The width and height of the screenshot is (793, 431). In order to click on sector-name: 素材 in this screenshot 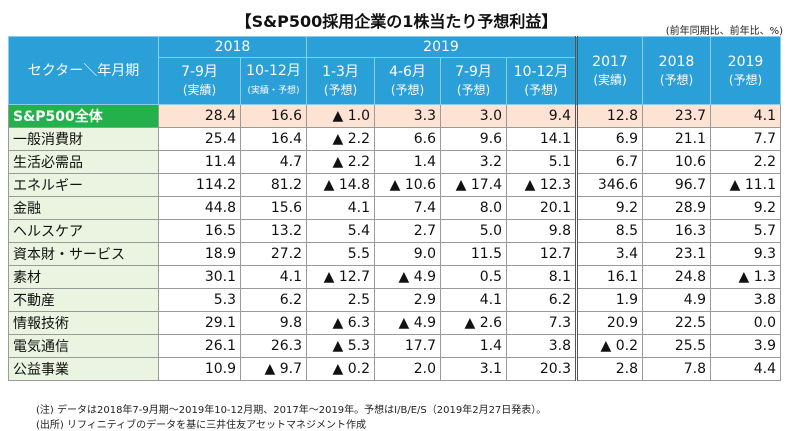, I will do `click(83, 277)`.